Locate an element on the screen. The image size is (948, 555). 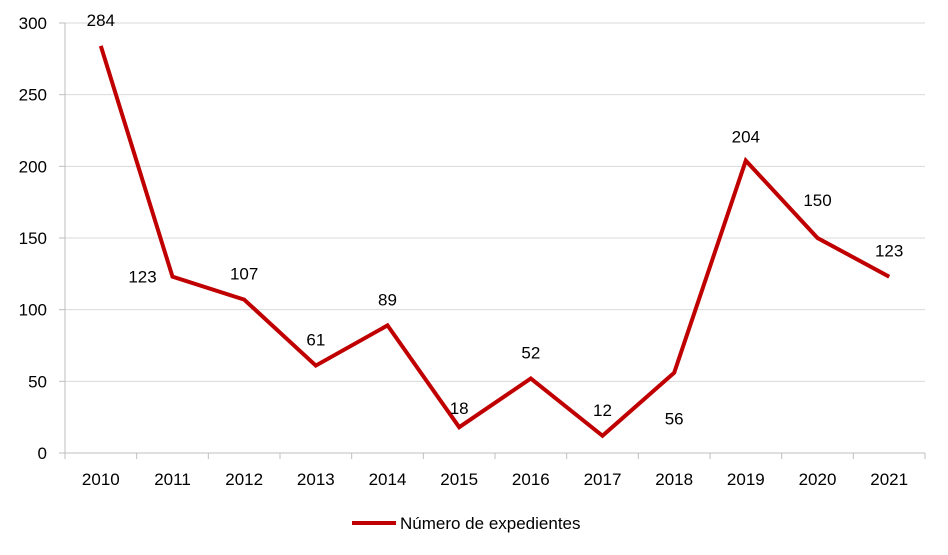
y-tick-label: 250 is located at coordinates (33, 95).